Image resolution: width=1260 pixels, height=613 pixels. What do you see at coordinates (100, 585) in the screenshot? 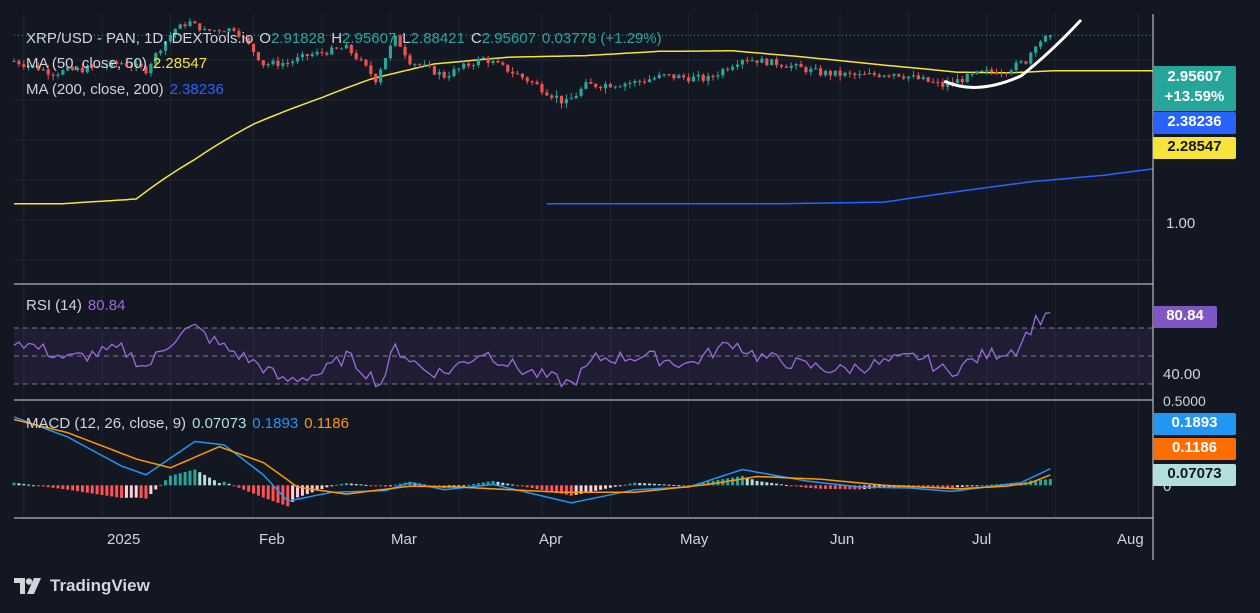
I see `brand-label: TradingView` at bounding box center [100, 585].